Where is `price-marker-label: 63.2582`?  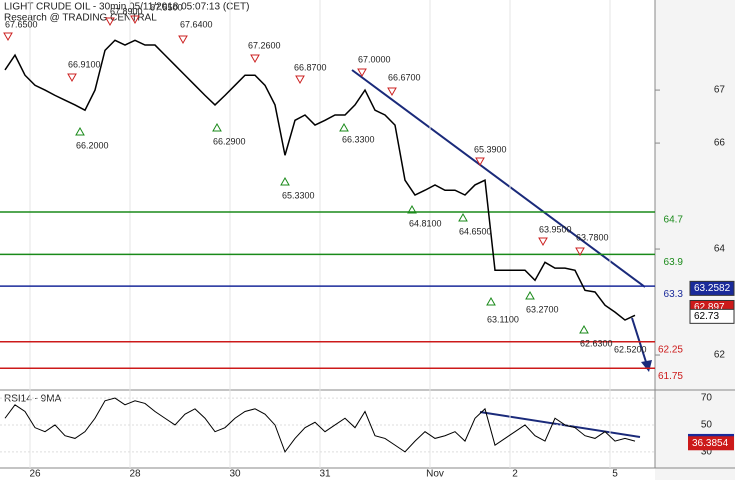 price-marker-label: 63.2582 is located at coordinates (712, 288).